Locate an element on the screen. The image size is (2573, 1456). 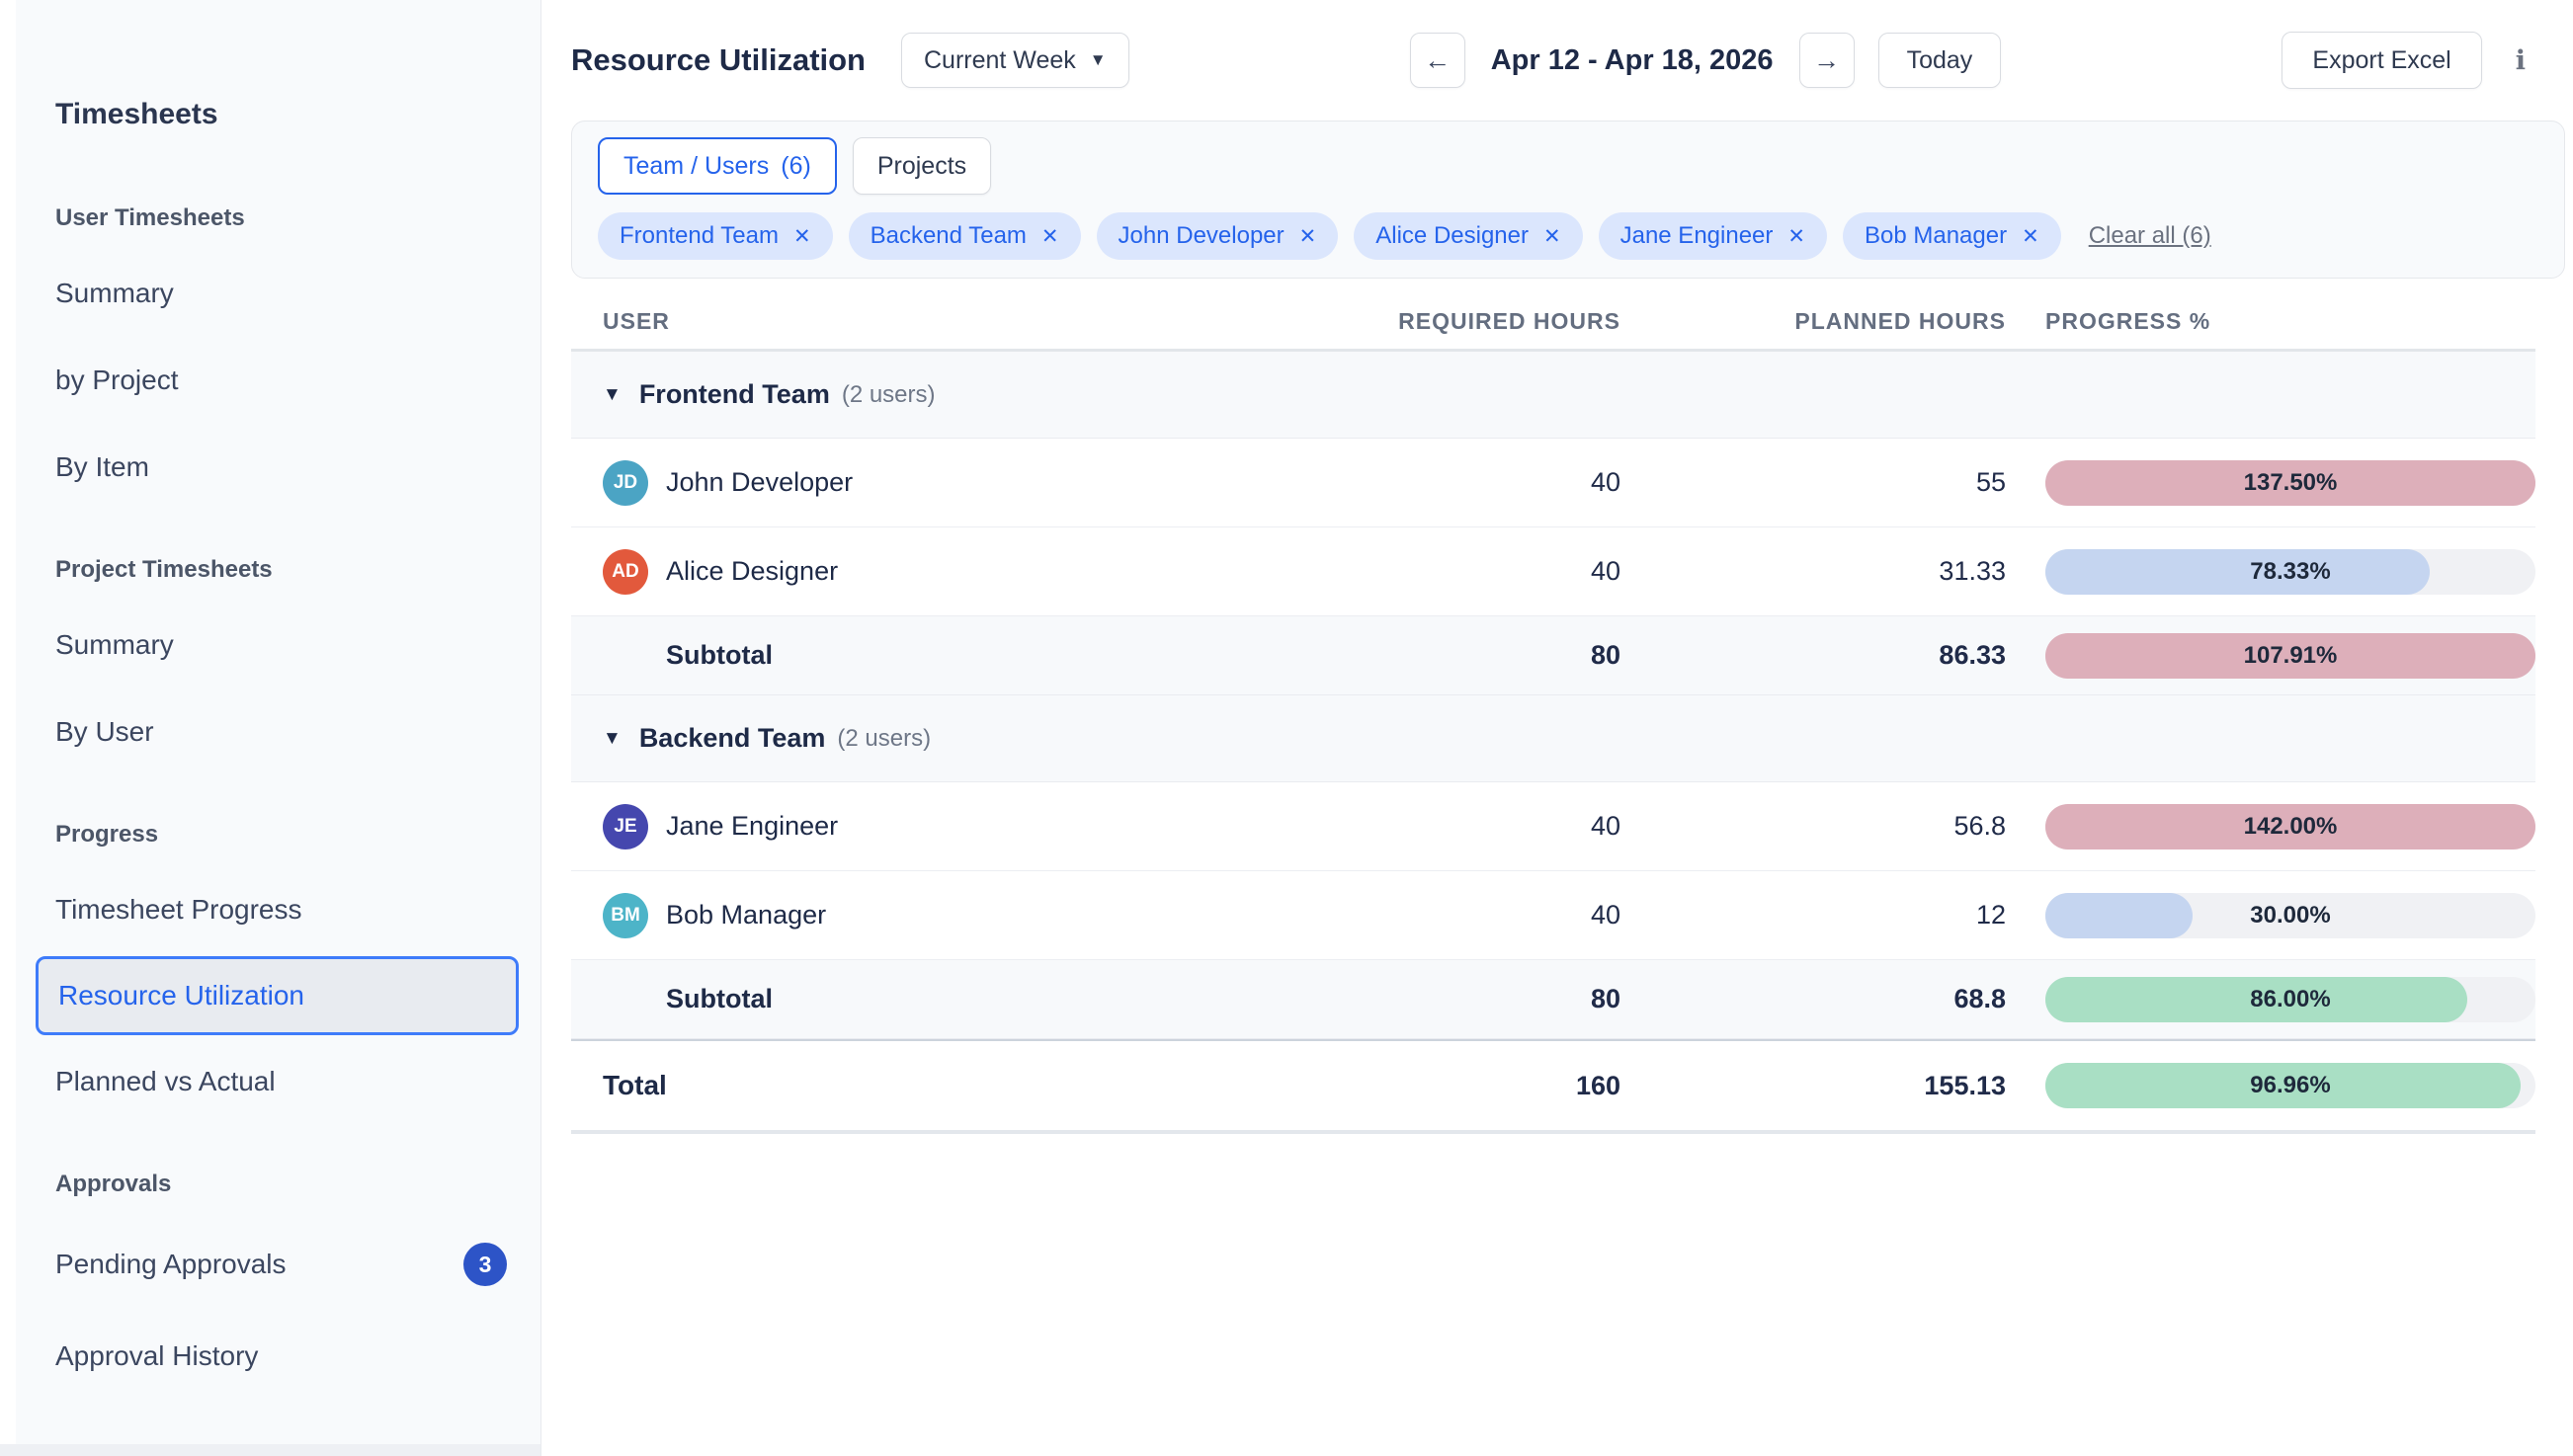
progress-value: 142.00% is located at coordinates (2290, 826).